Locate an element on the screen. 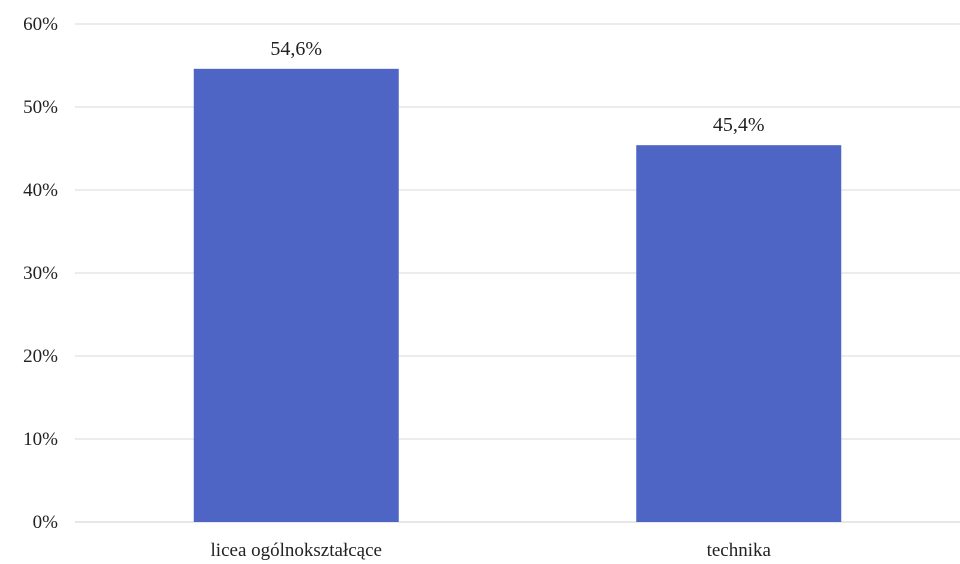 The height and width of the screenshot is (564, 960). x-axis-category-labels: licea ogólnokształcące technika is located at coordinates (491, 550).